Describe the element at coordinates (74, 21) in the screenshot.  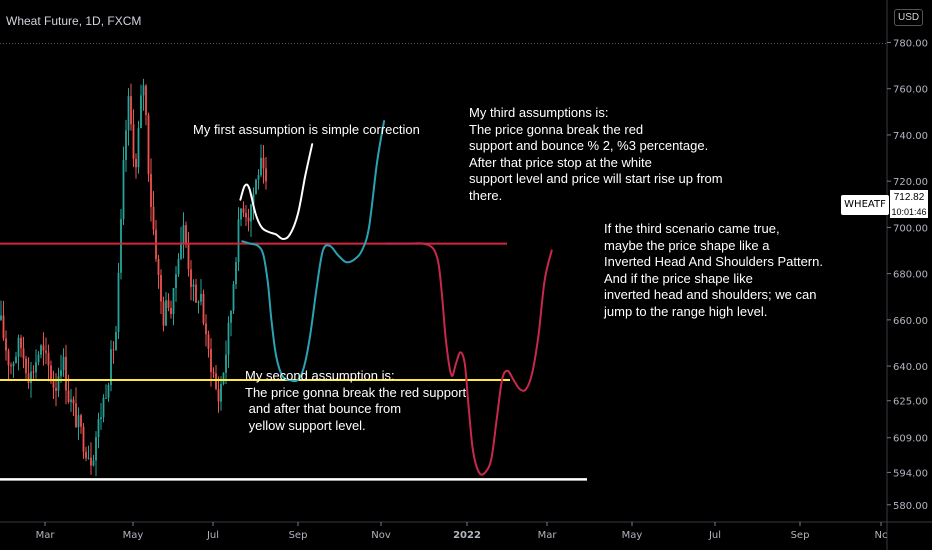
I see `symbol-title: Wheat Future, 1D, FXCM` at that location.